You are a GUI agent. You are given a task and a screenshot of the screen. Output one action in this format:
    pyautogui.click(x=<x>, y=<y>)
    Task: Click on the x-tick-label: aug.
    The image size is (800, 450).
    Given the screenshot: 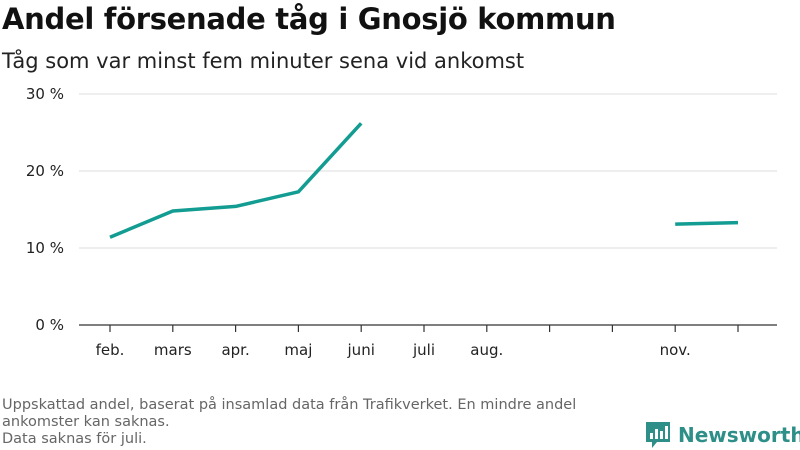 What is the action you would take?
    pyautogui.click(x=486, y=350)
    